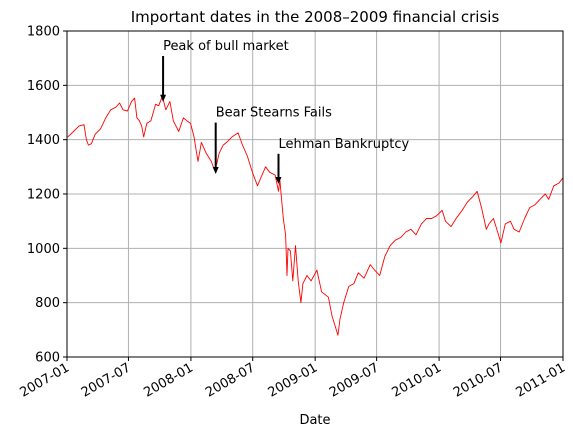  I want to click on annotation-label: Bear Stearns Fails, so click(274, 113).